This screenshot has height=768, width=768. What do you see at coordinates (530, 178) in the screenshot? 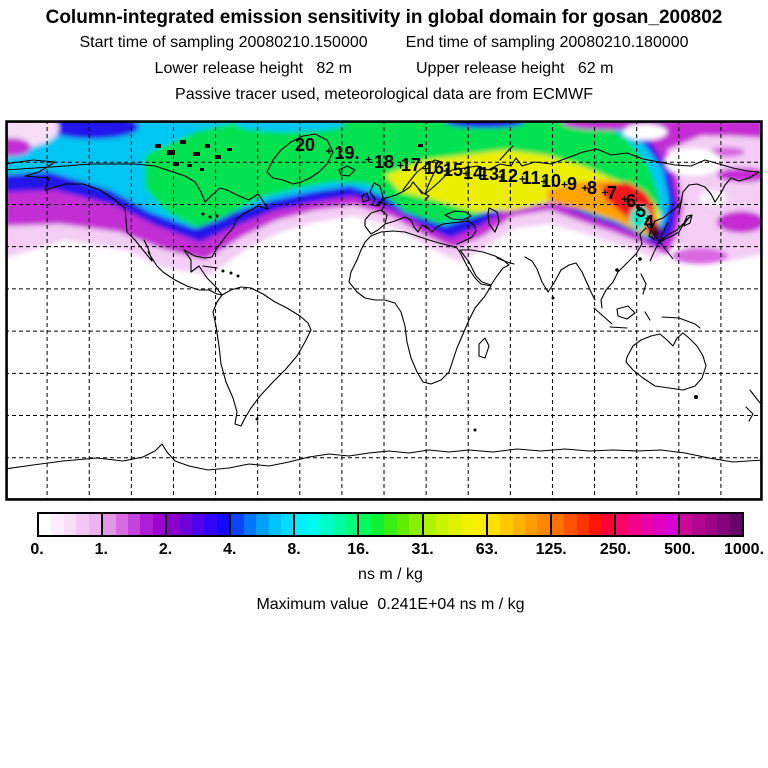
I see `trajectory-hour-label: 11` at bounding box center [530, 178].